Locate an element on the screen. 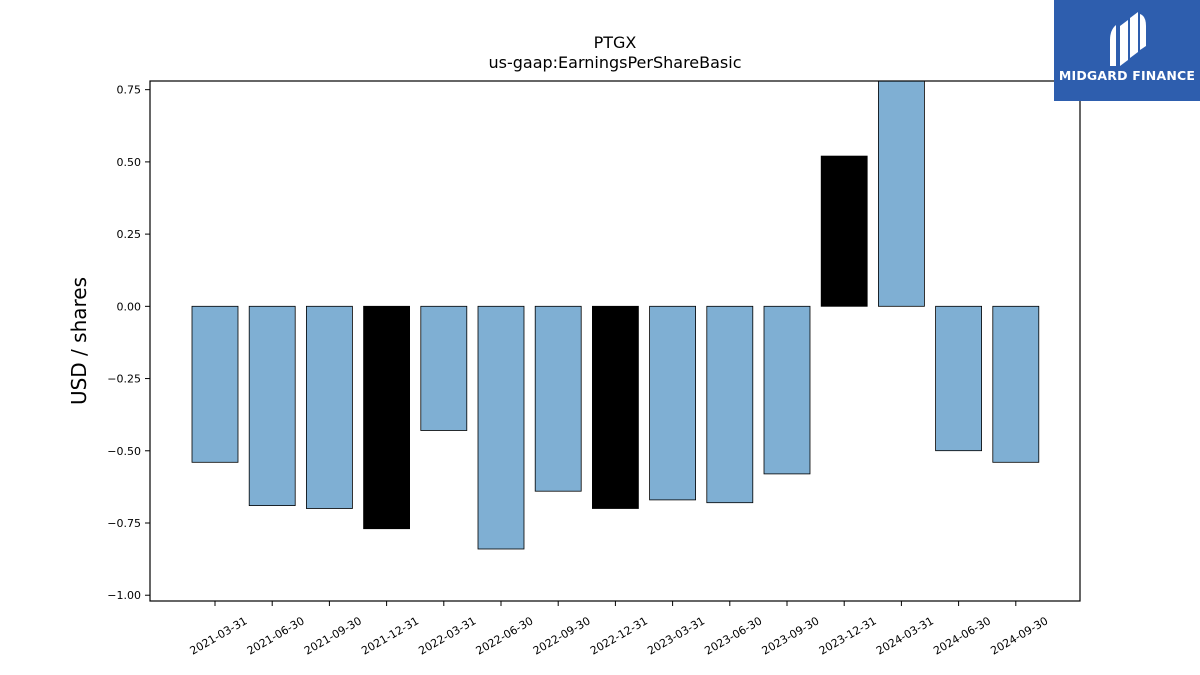 This screenshot has height=675, width=1200. x-tick-label: 2024-06-30 is located at coordinates (962, 635).